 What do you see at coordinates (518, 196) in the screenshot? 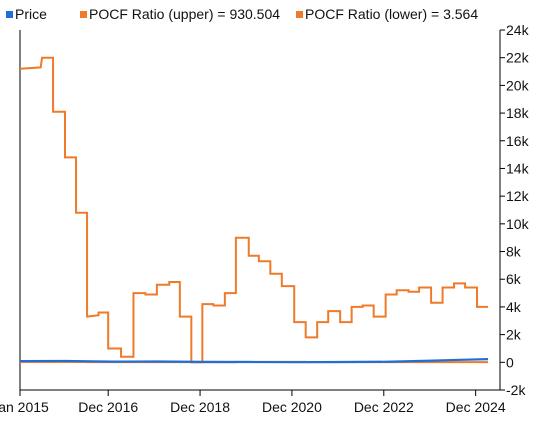
I see `y-tick-label: 12k` at bounding box center [518, 196].